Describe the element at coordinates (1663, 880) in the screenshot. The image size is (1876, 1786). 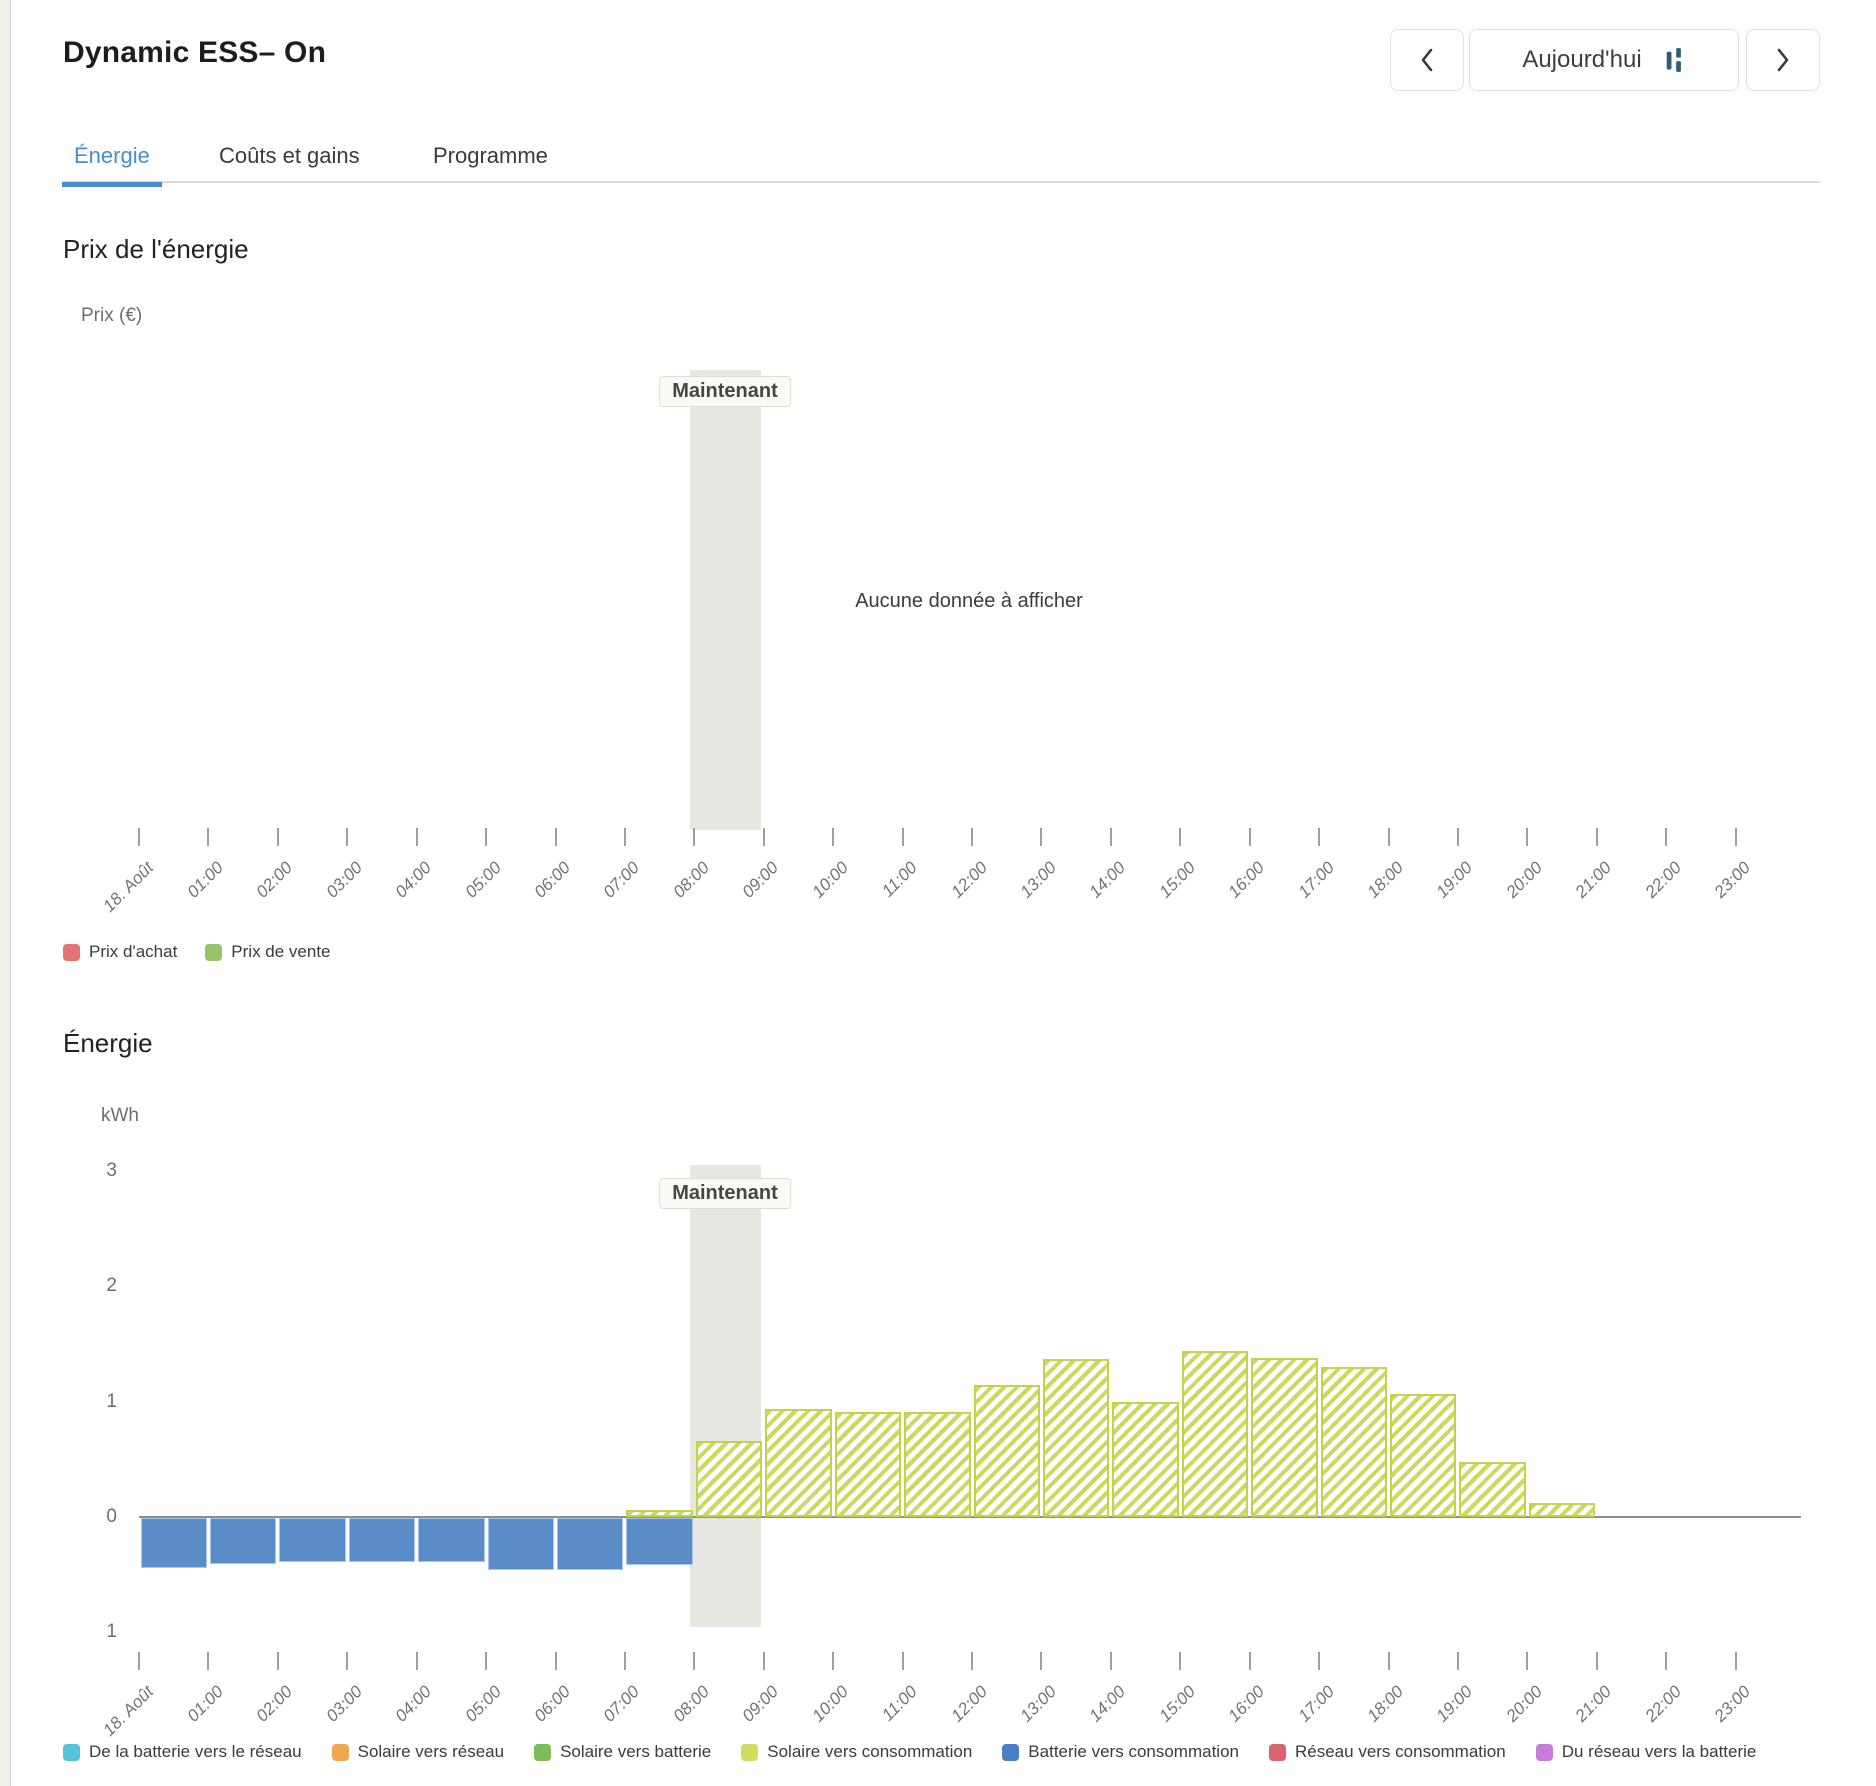
I see `x-tick-label: 22:00` at that location.